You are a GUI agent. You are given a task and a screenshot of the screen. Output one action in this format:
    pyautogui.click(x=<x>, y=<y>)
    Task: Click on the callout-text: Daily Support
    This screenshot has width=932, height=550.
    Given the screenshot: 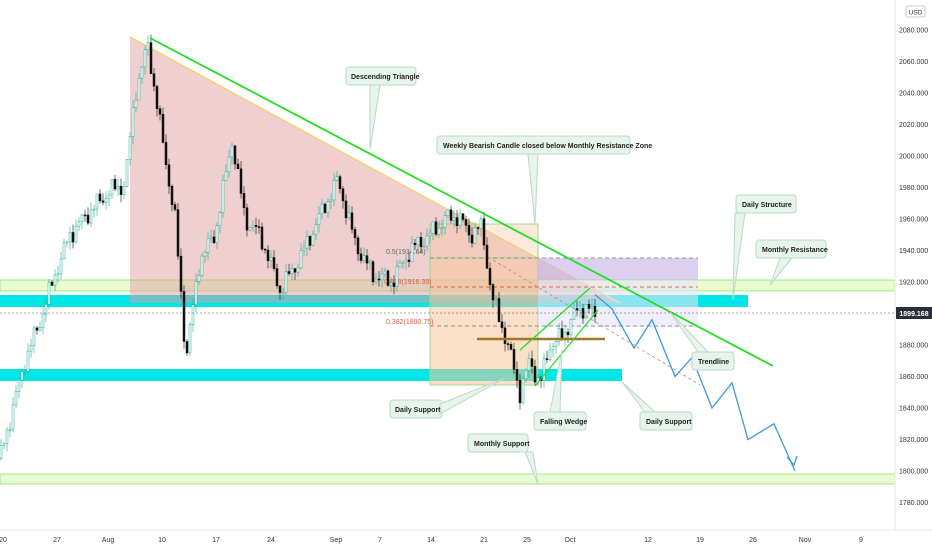 What is the action you would take?
    pyautogui.click(x=418, y=410)
    